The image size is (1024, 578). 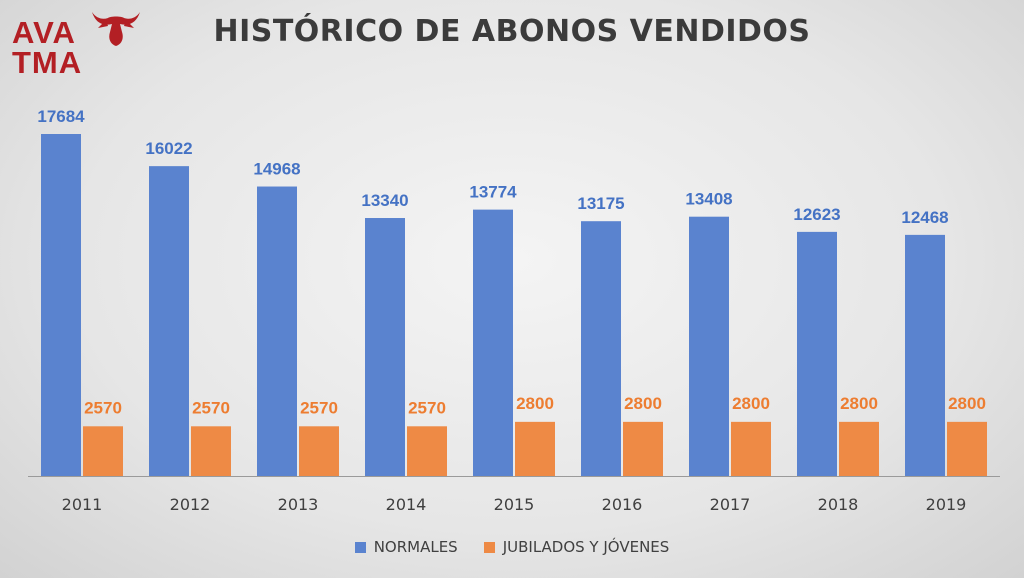 What do you see at coordinates (277, 331) in the screenshot?
I see `bar-normales-2013` at bounding box center [277, 331].